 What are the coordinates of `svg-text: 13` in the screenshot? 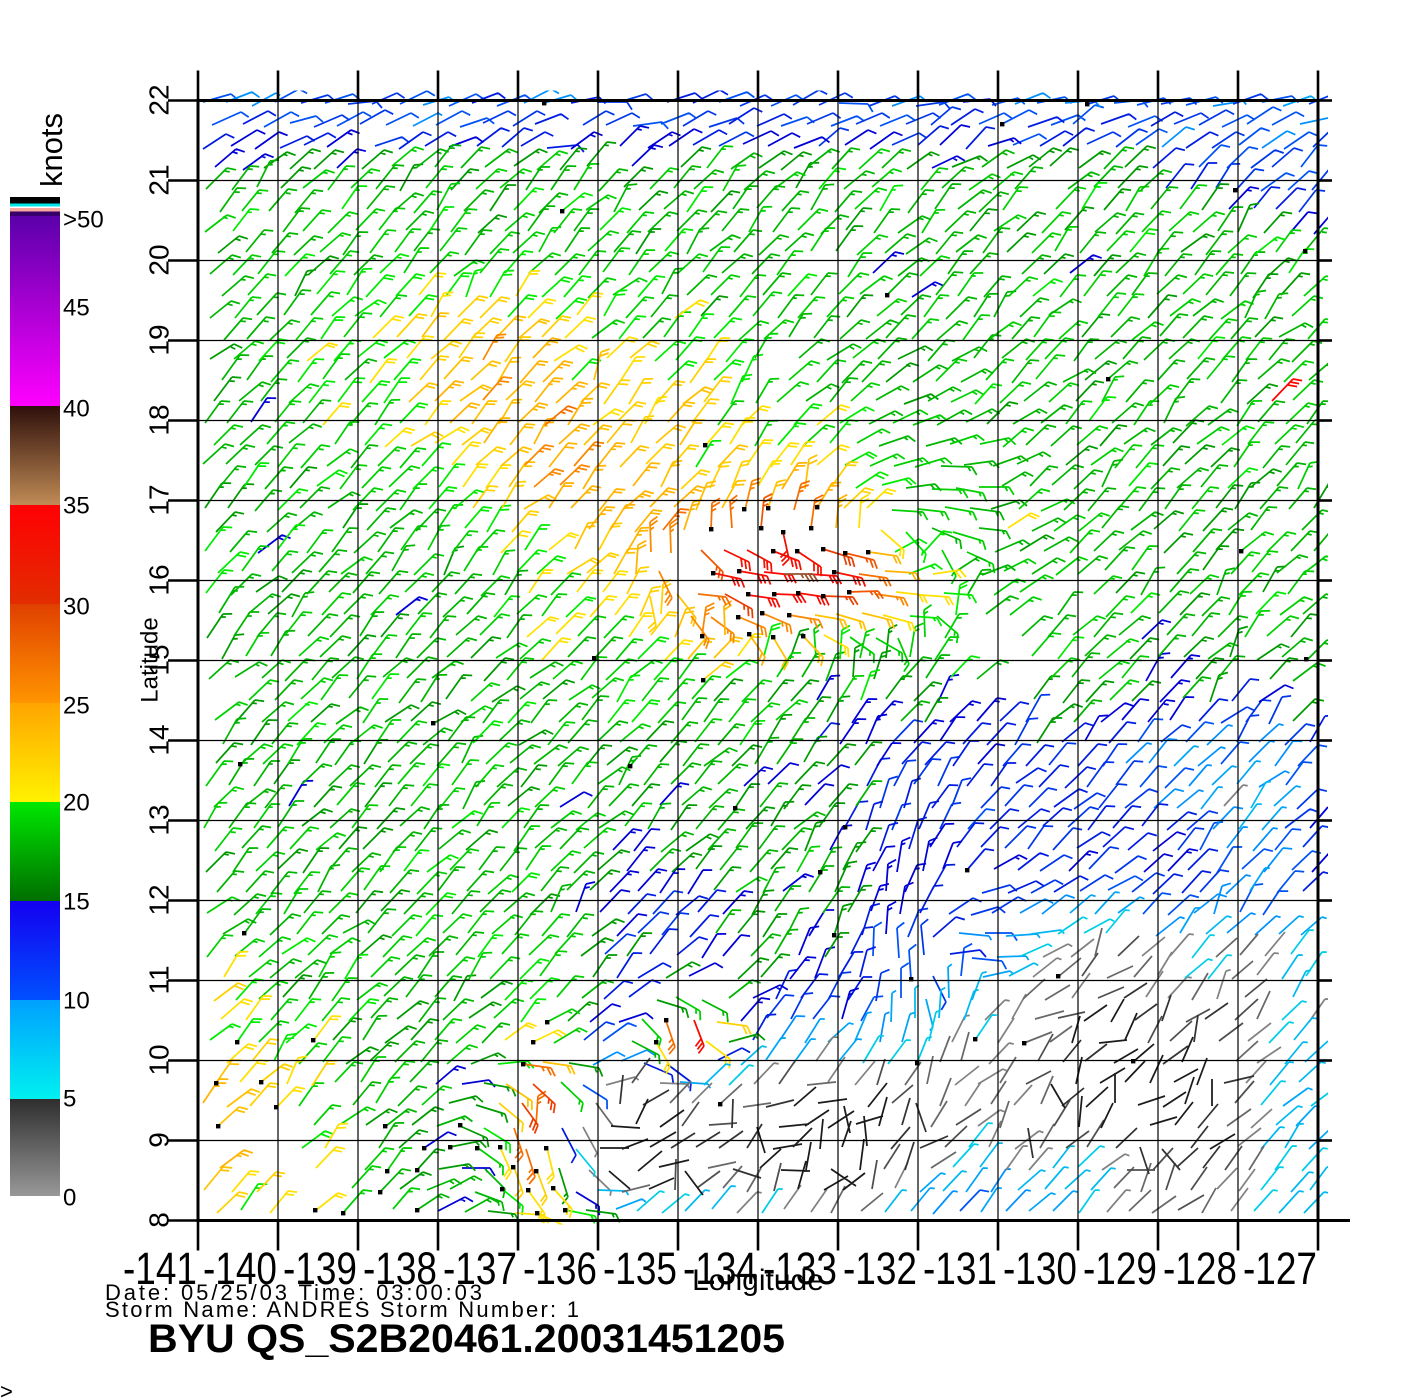 It's located at (159, 819).